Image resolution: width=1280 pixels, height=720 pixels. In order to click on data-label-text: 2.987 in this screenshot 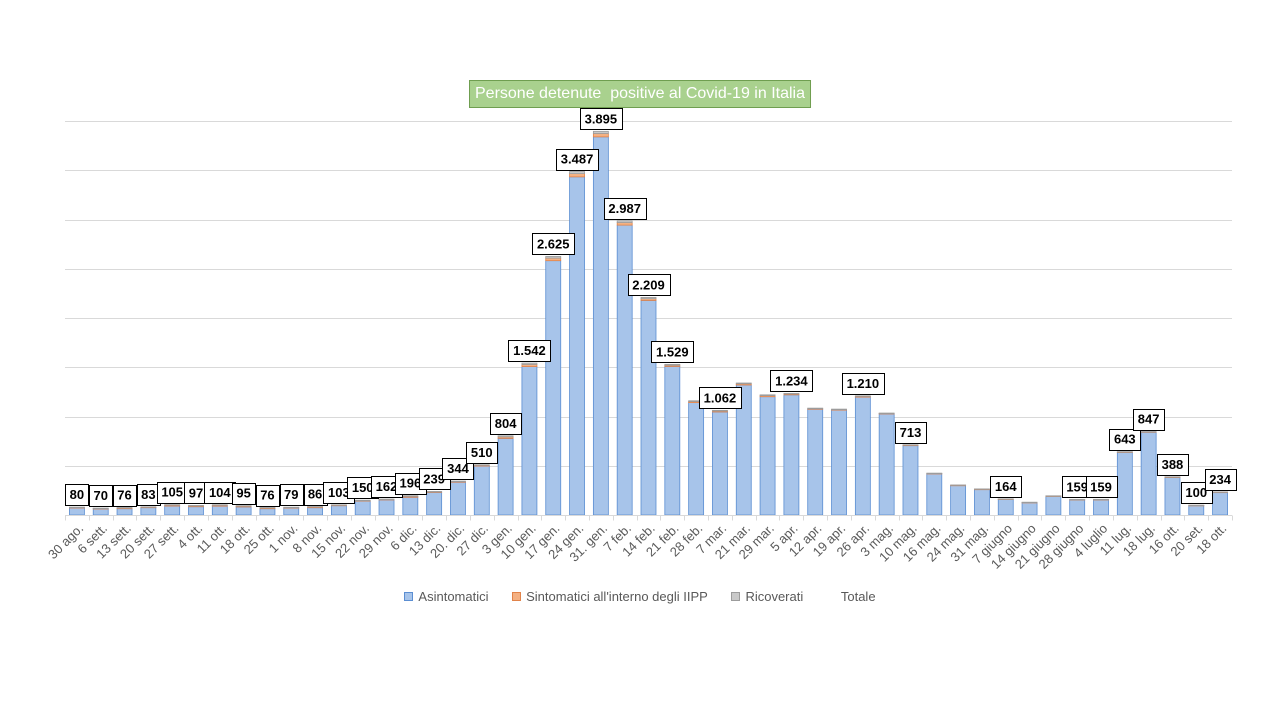, I will do `click(624, 208)`.